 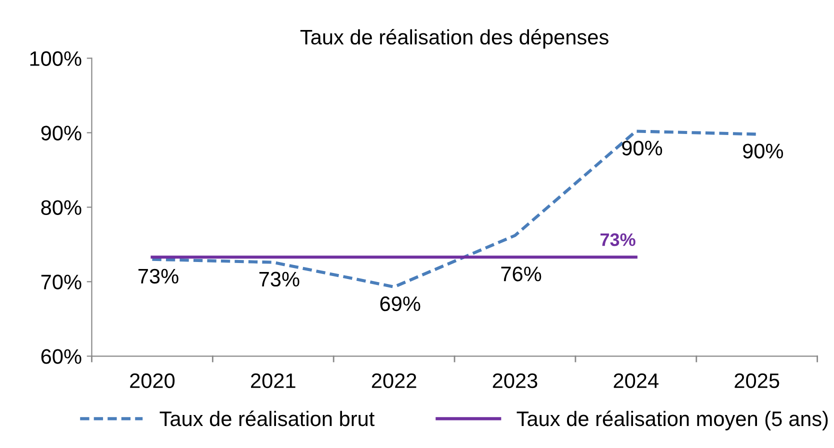 I want to click on x-tick-label: 2023, so click(x=515, y=380).